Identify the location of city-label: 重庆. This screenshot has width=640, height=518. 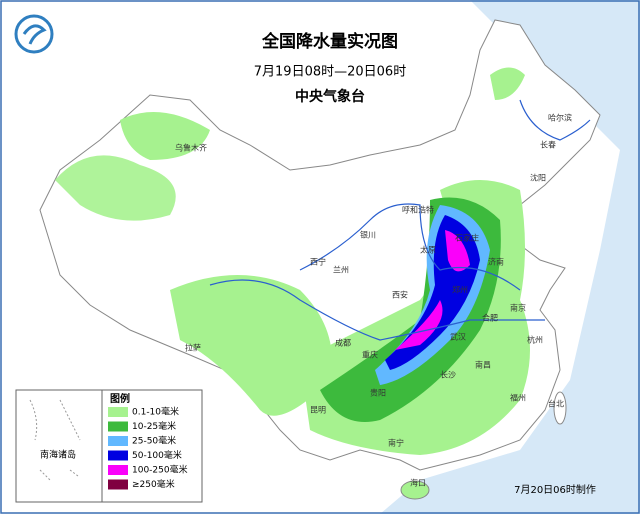
(370, 355).